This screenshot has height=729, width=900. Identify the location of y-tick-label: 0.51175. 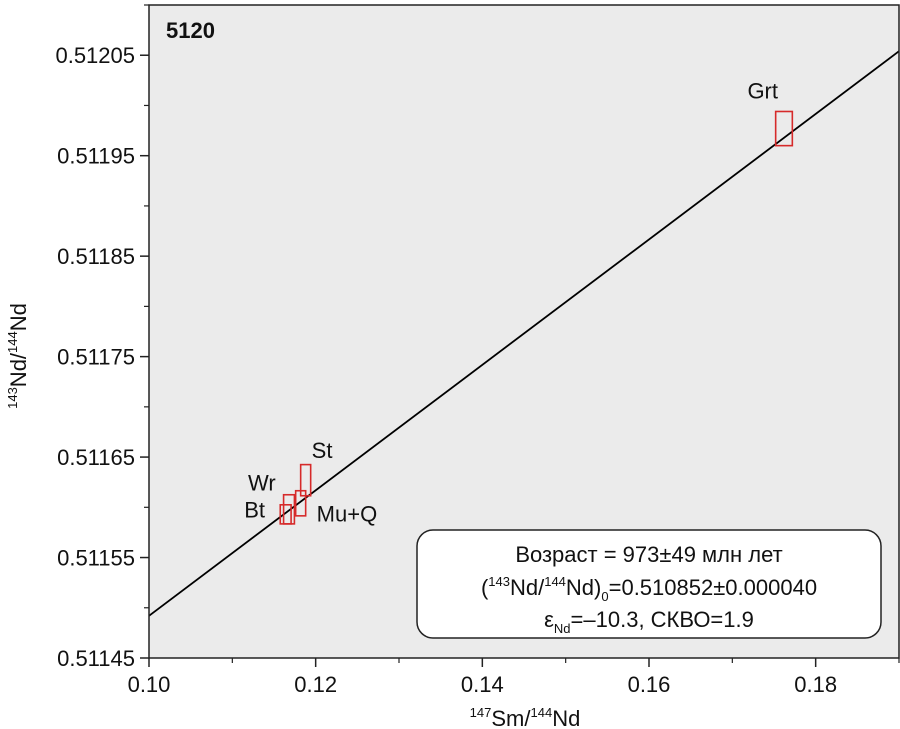
(96, 357).